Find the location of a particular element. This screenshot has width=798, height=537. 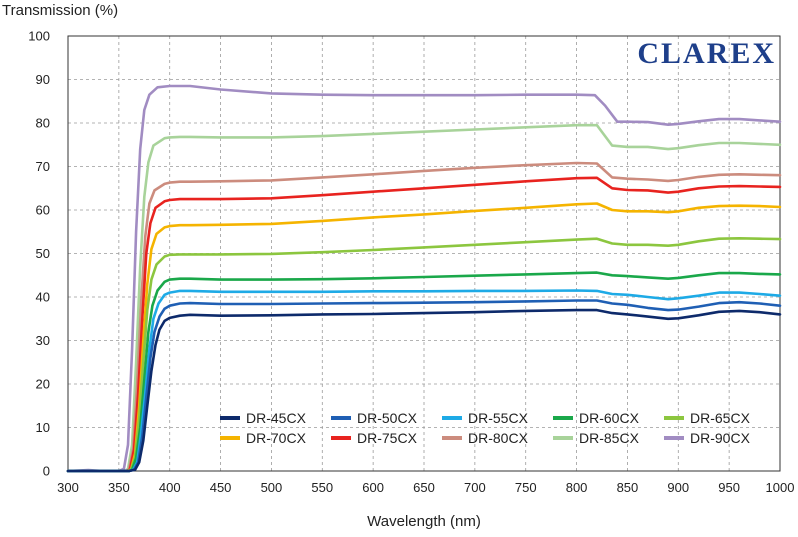

x-tick-label: 950 is located at coordinates (729, 487).